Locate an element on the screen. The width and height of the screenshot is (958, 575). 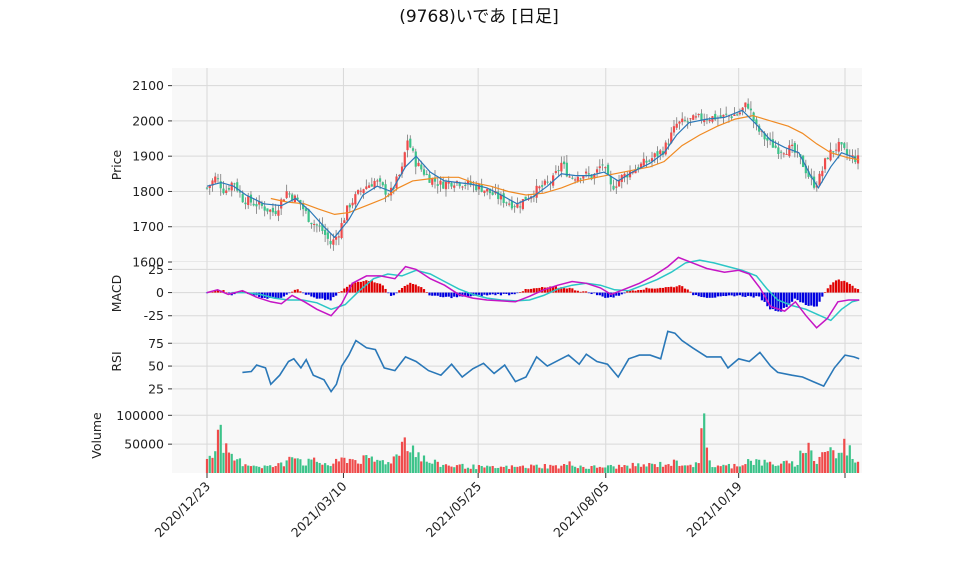
volume-ytick-label: 100000 is located at coordinates (140, 415).